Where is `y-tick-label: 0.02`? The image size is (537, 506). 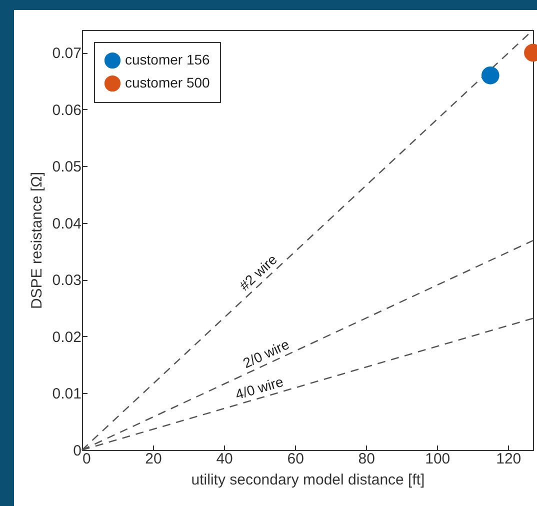
y-tick-label: 0.02 is located at coordinates (67, 337).